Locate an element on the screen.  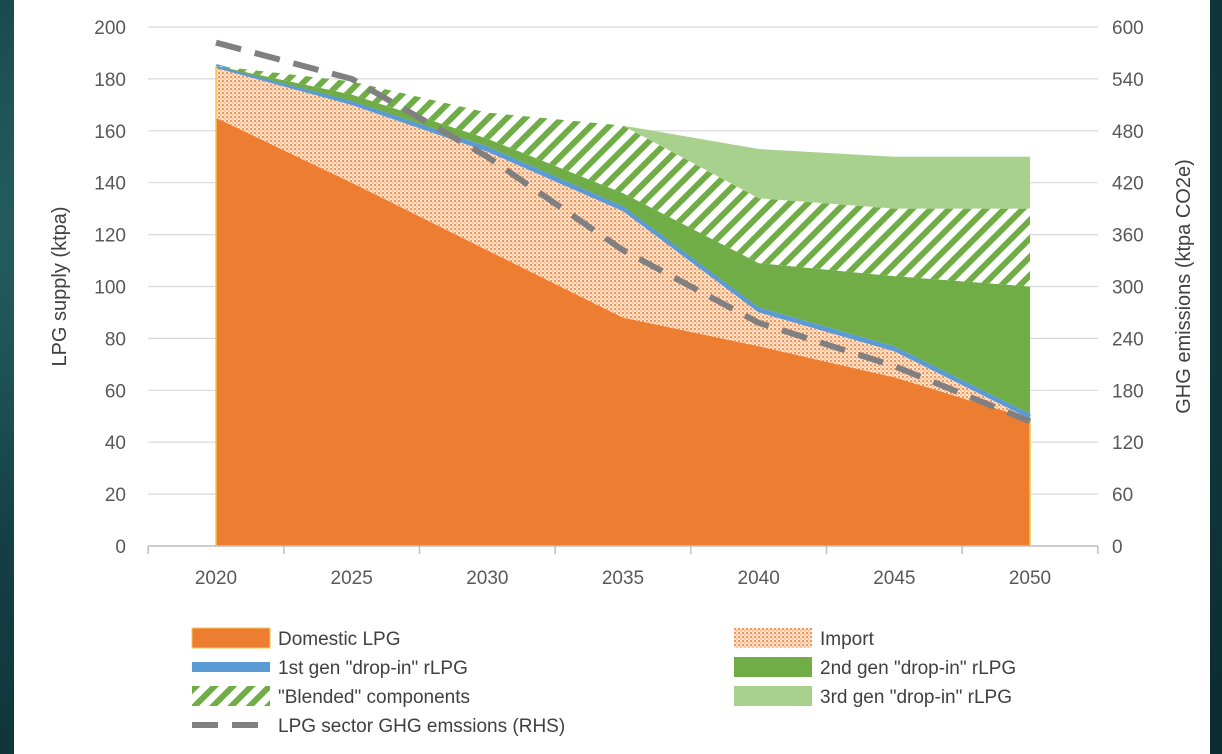
legend-label-lpg-sector-ghg-emssions-rhs: LPG sector GHG emssions (RHS) is located at coordinates (421, 726).